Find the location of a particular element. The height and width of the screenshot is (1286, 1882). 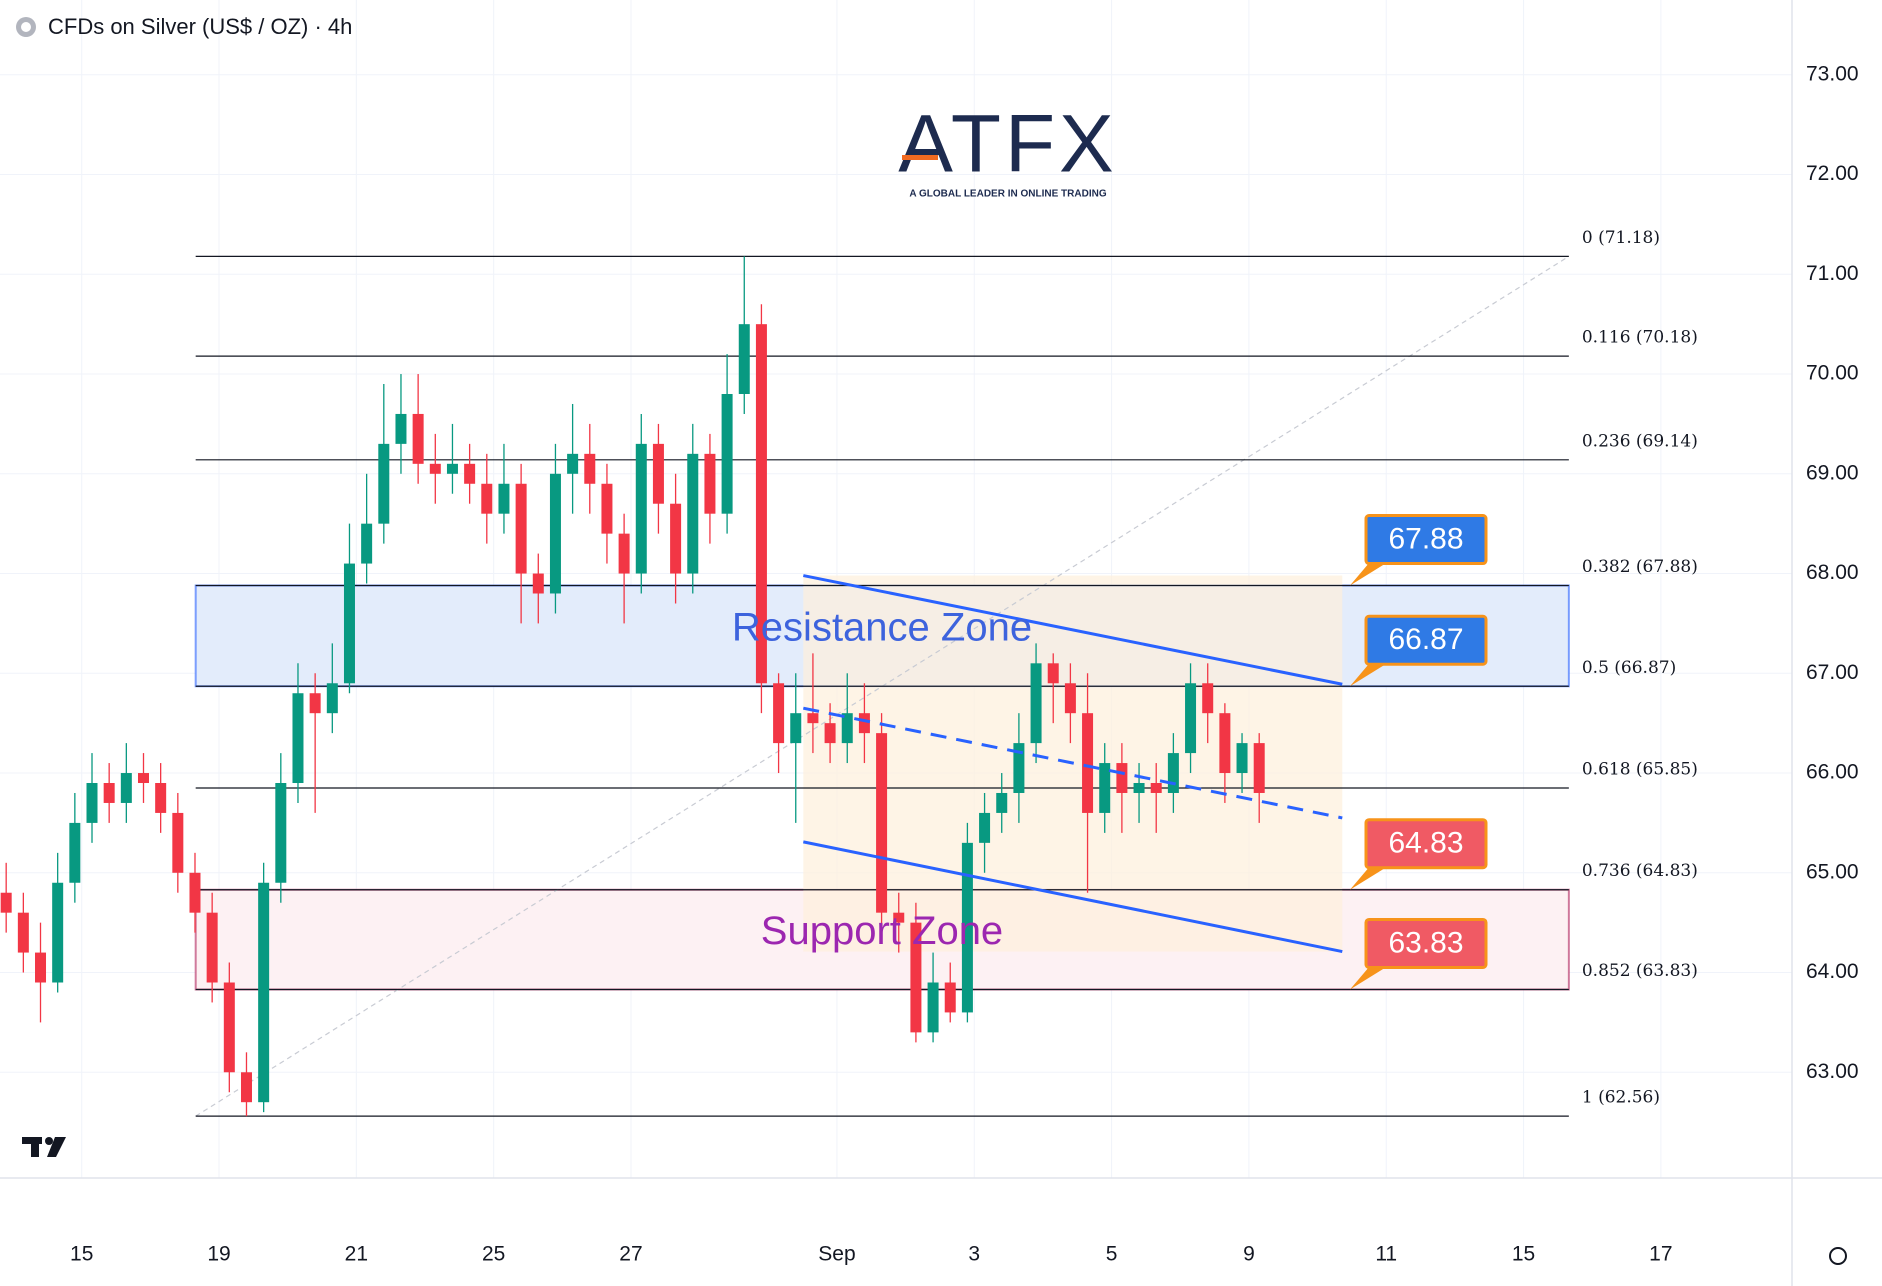

y-tick-label: 70.00 is located at coordinates (1832, 373).